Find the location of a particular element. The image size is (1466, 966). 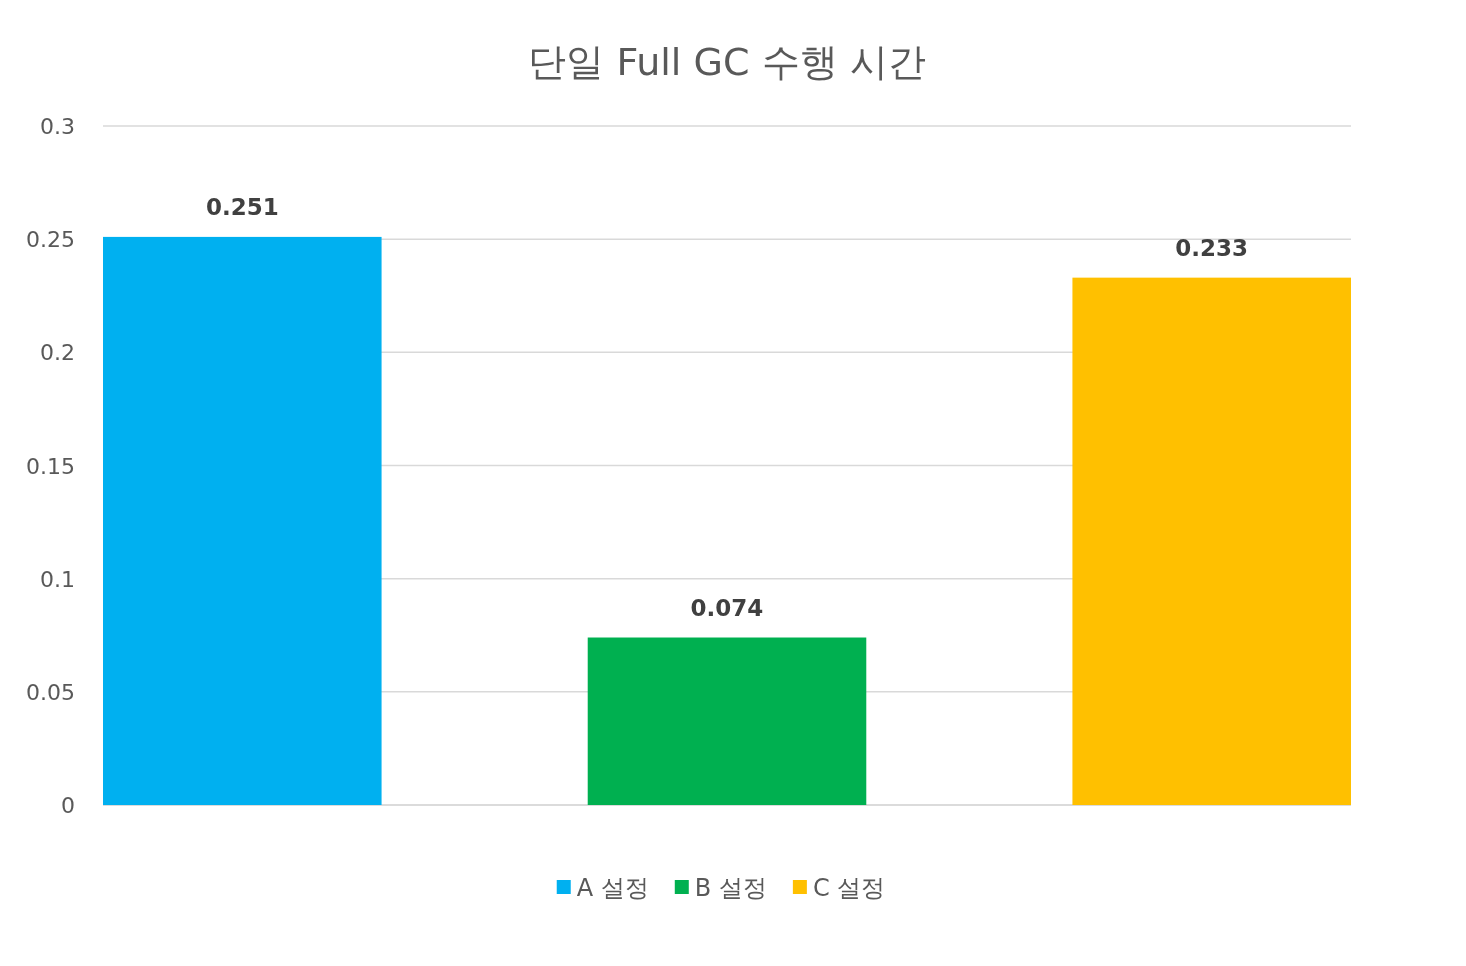

data-label: 0.251 is located at coordinates (242, 206).